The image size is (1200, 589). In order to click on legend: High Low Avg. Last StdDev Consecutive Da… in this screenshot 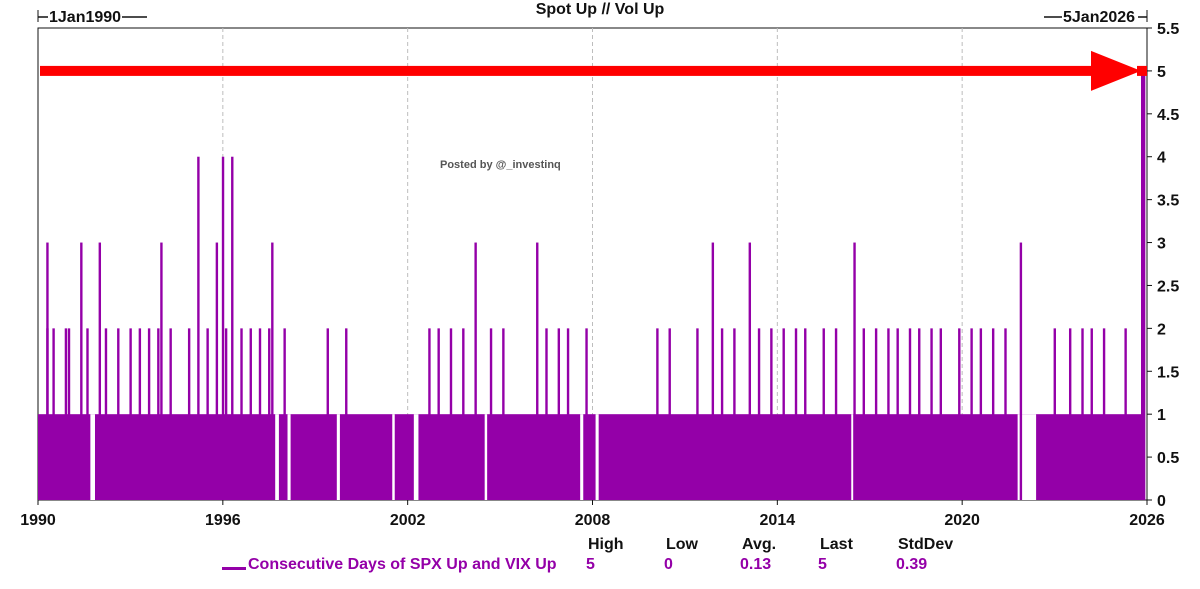, I will do `click(600, 559)`.